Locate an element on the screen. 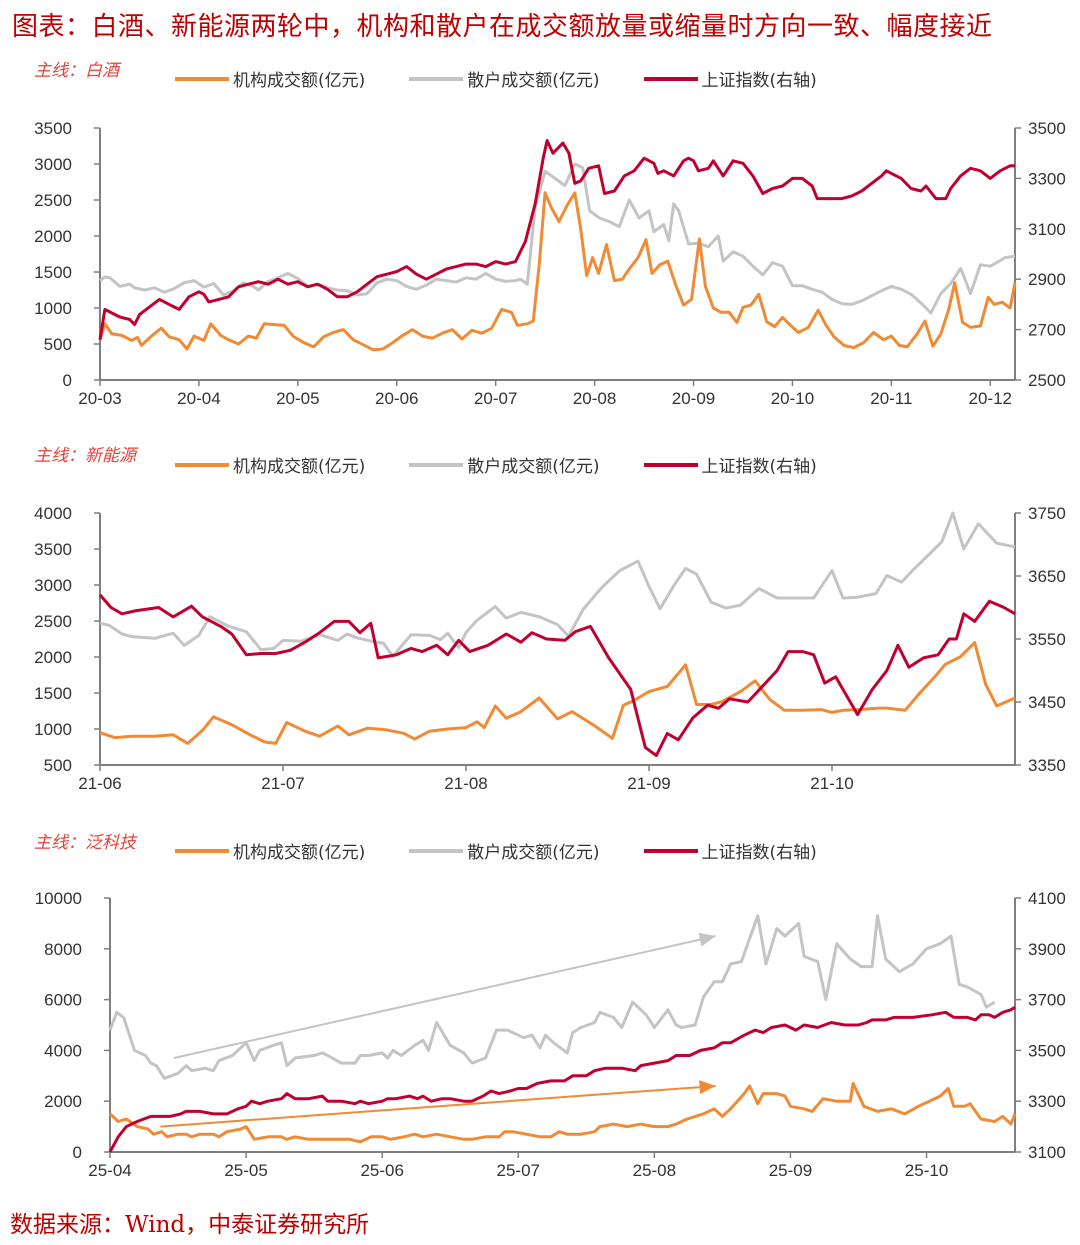  x-tick-label: 20-07 is located at coordinates (495, 398).